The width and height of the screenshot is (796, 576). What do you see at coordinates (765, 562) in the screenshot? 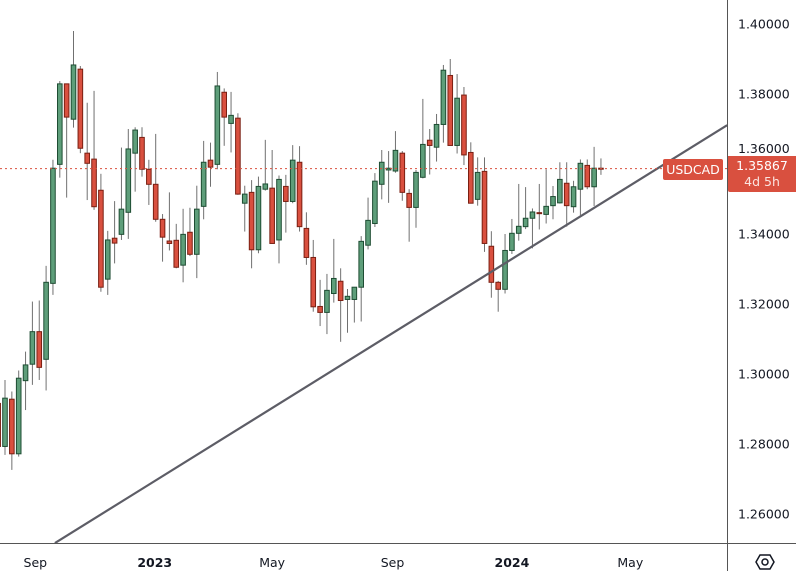
I see `settings-icon` at bounding box center [765, 562].